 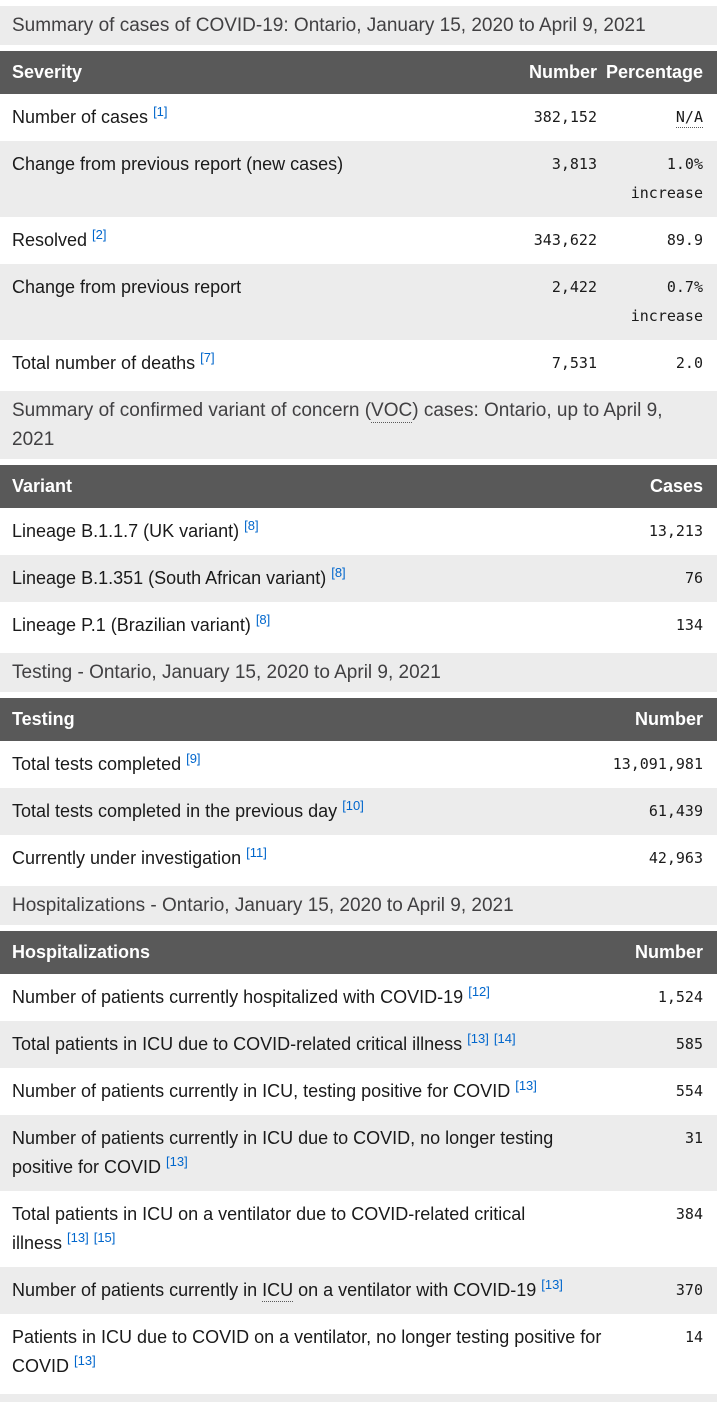 I want to click on footnote-sup: [11], so click(x=256, y=852).